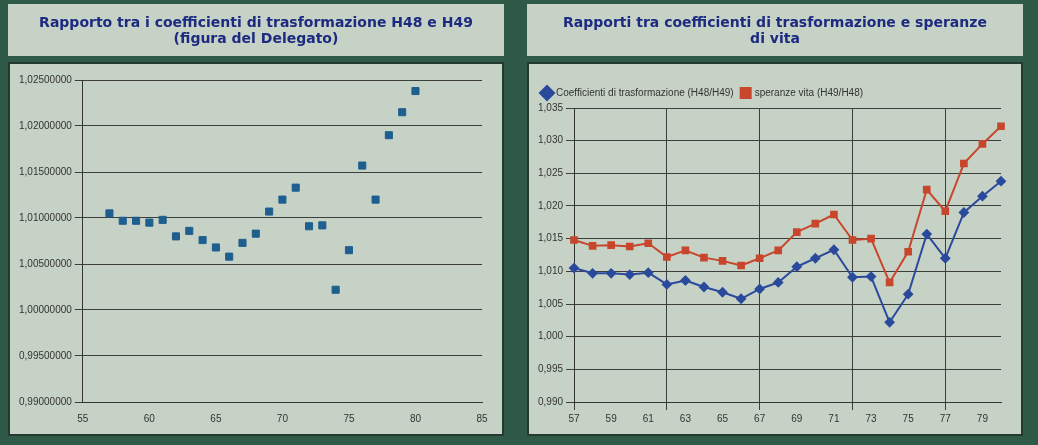 Image resolution: width=1038 pixels, height=445 pixels. I want to click on chart-title: Rapporto tra i coefficienti di trasformazione H48 e H49 (figura del Delegato), so click(256, 30).